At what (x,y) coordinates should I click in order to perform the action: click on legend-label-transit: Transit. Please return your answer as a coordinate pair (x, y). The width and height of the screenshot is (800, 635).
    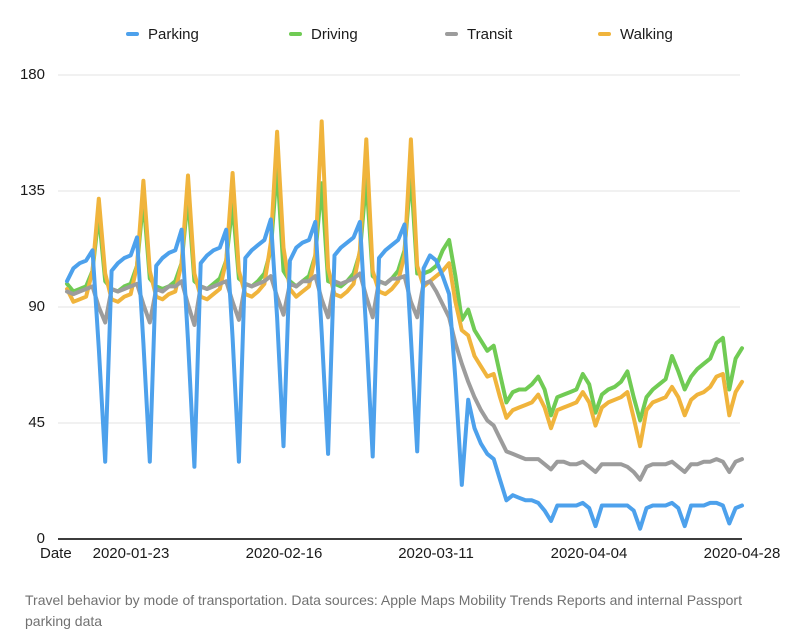
    Looking at the image, I should click on (490, 34).